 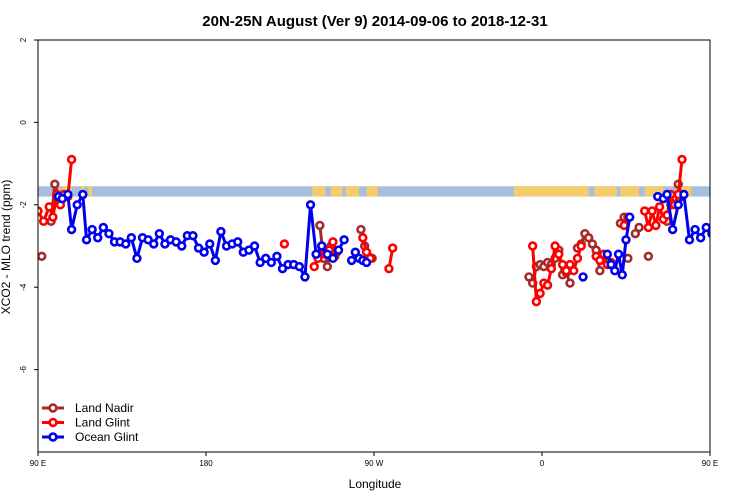 I want to click on x-tick-label: 90 W, so click(x=374, y=463).